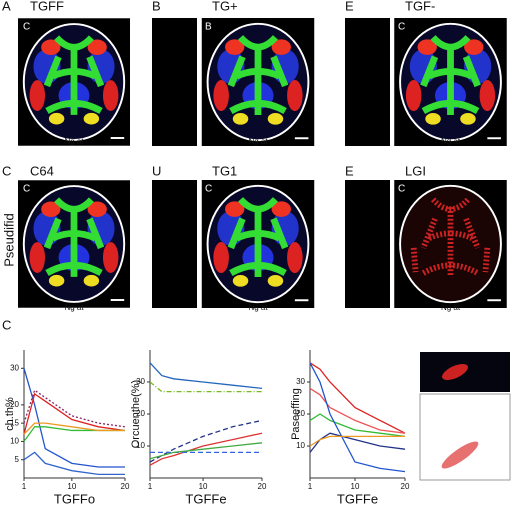  I want to click on panel-letter: U, so click(156, 170).